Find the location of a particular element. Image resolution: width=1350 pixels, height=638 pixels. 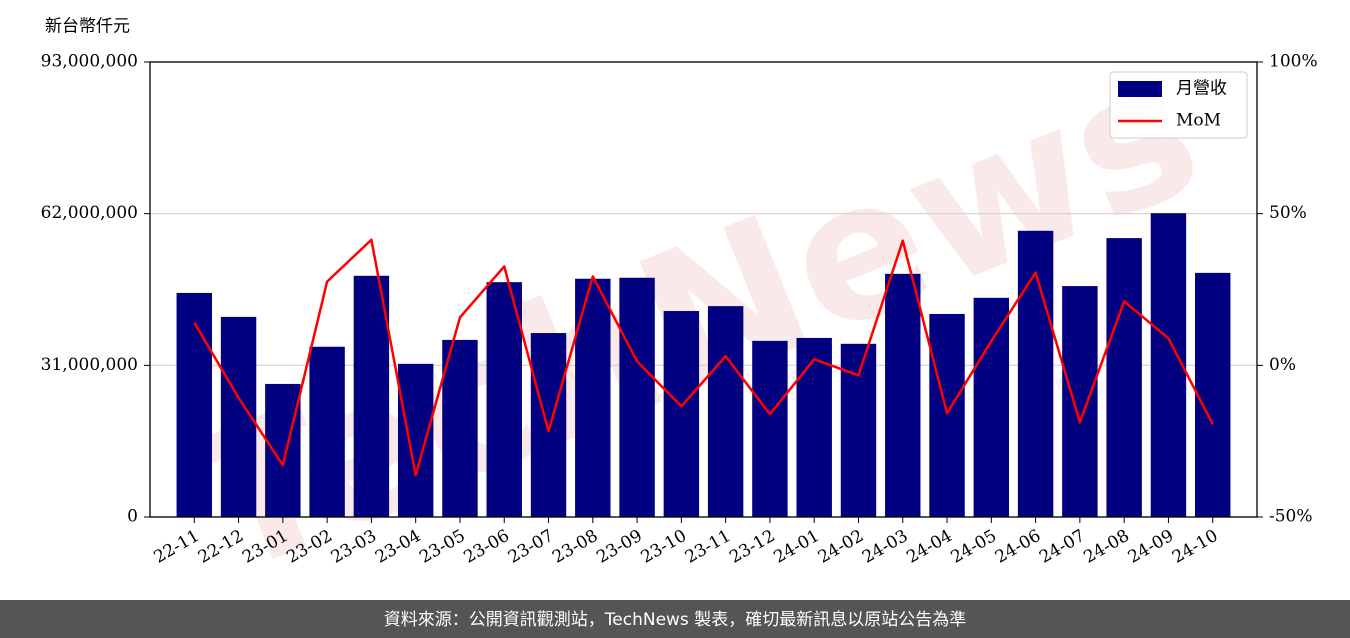

x-tick-label: 24-07 is located at coordinates (1062, 547).